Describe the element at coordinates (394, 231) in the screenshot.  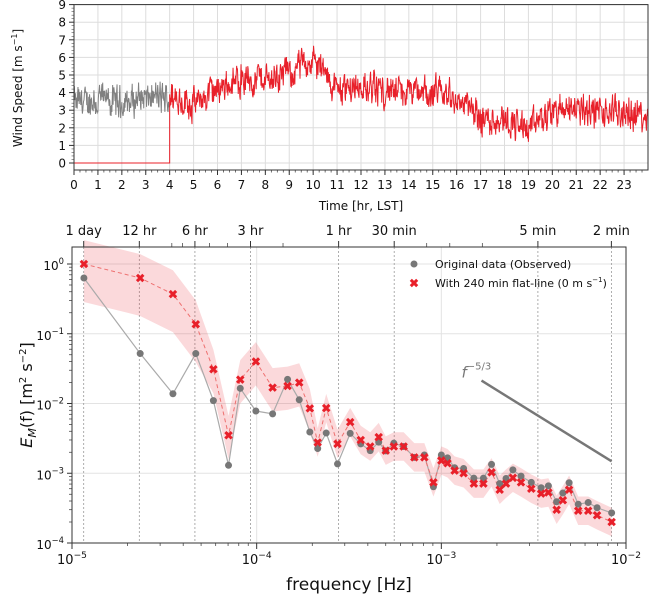
I see `top-tick-label: 30 min` at that location.